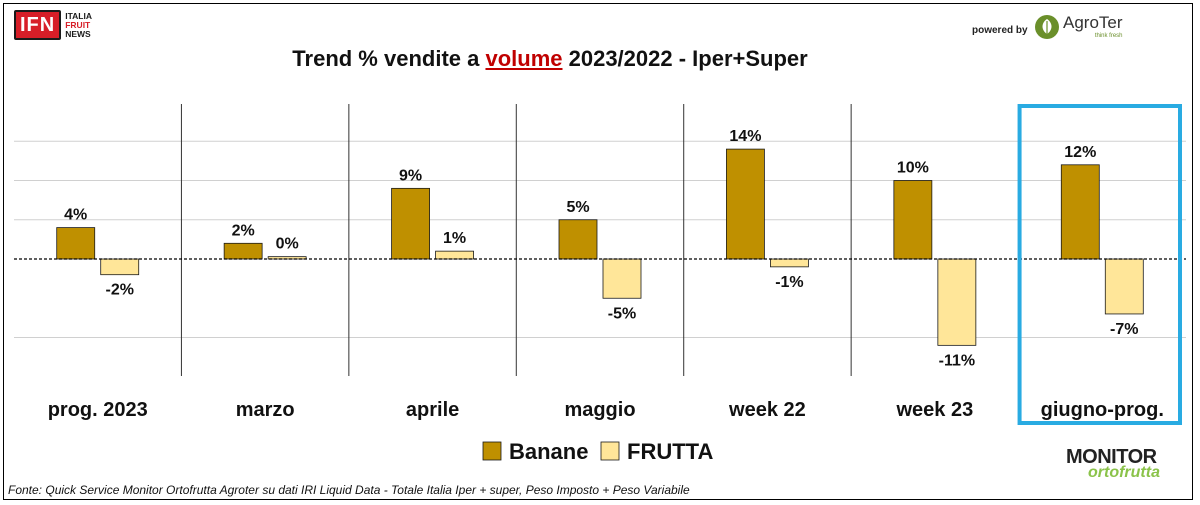 The width and height of the screenshot is (1200, 505). Describe the element at coordinates (789, 282) in the screenshot. I see `data-label: -1%` at that location.